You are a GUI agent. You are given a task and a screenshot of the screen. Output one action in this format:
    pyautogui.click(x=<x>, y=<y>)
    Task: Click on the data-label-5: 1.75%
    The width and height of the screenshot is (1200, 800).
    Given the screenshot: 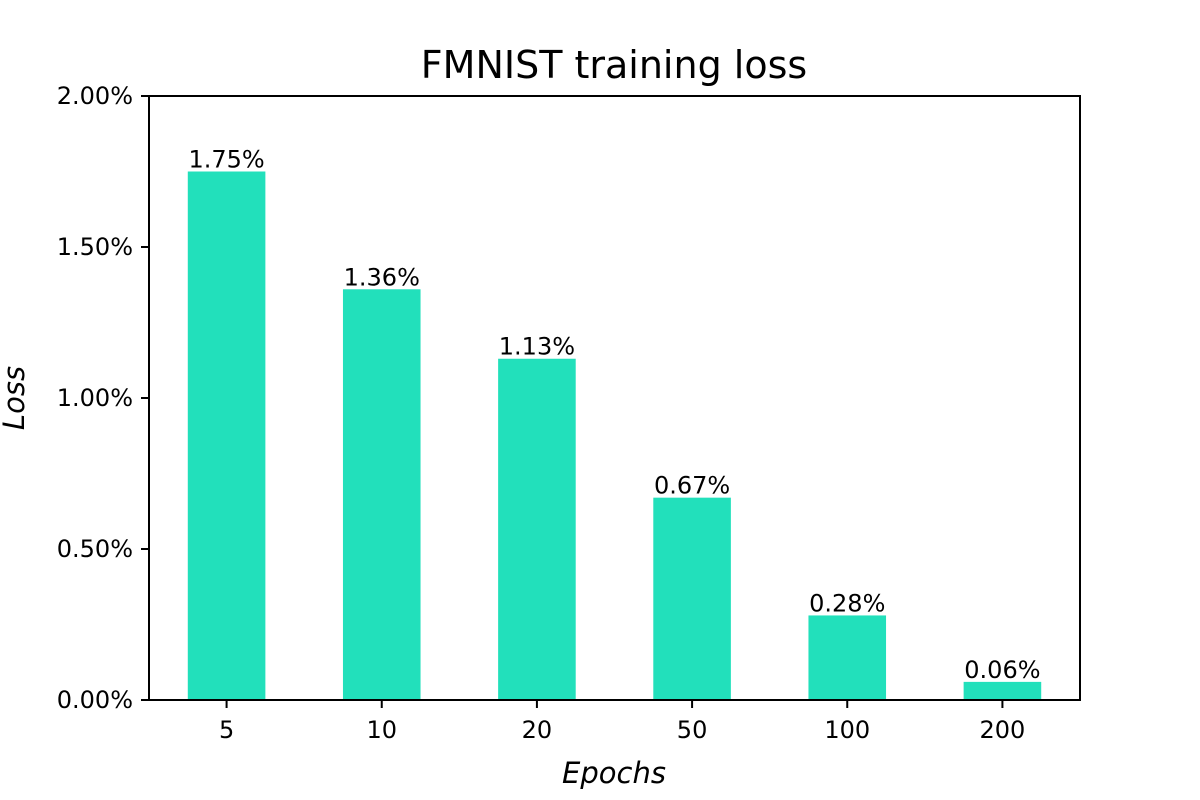 What is the action you would take?
    pyautogui.click(x=226, y=160)
    